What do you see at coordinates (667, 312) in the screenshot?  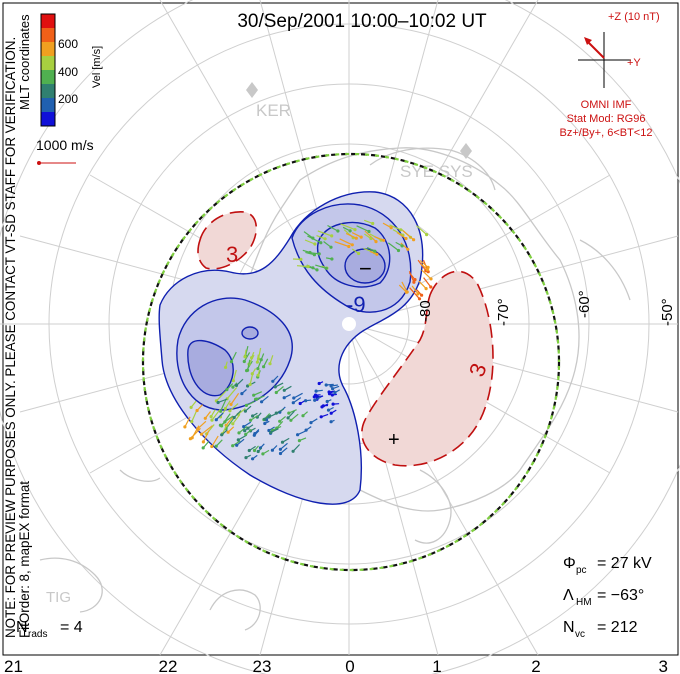 I see `lat-label-50: -50°` at bounding box center [667, 312].